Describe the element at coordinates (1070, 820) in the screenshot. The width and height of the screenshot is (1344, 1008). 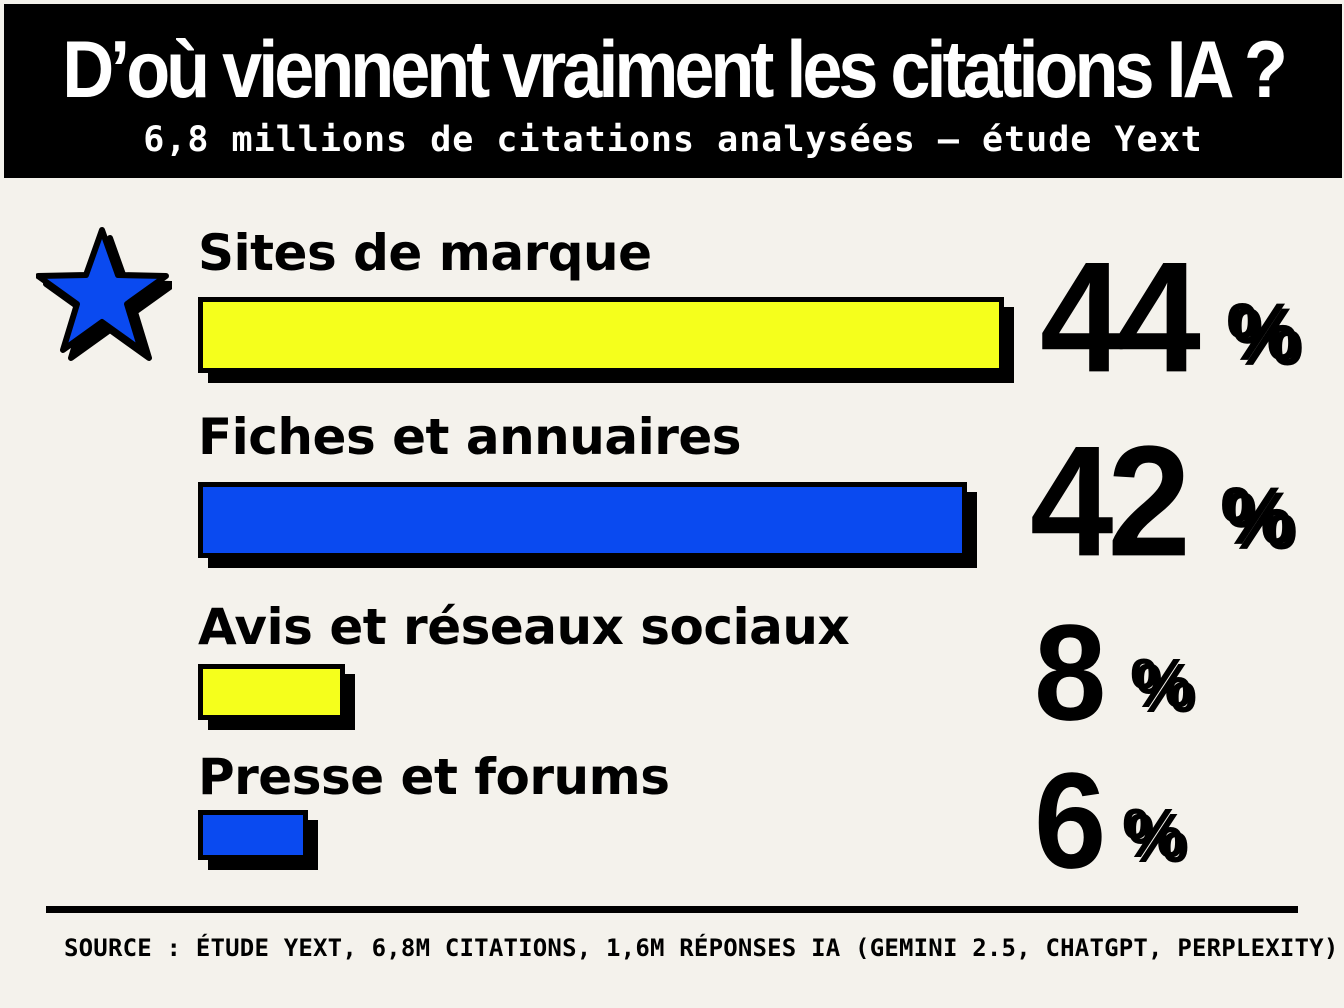
I see `value-label: 6` at that location.